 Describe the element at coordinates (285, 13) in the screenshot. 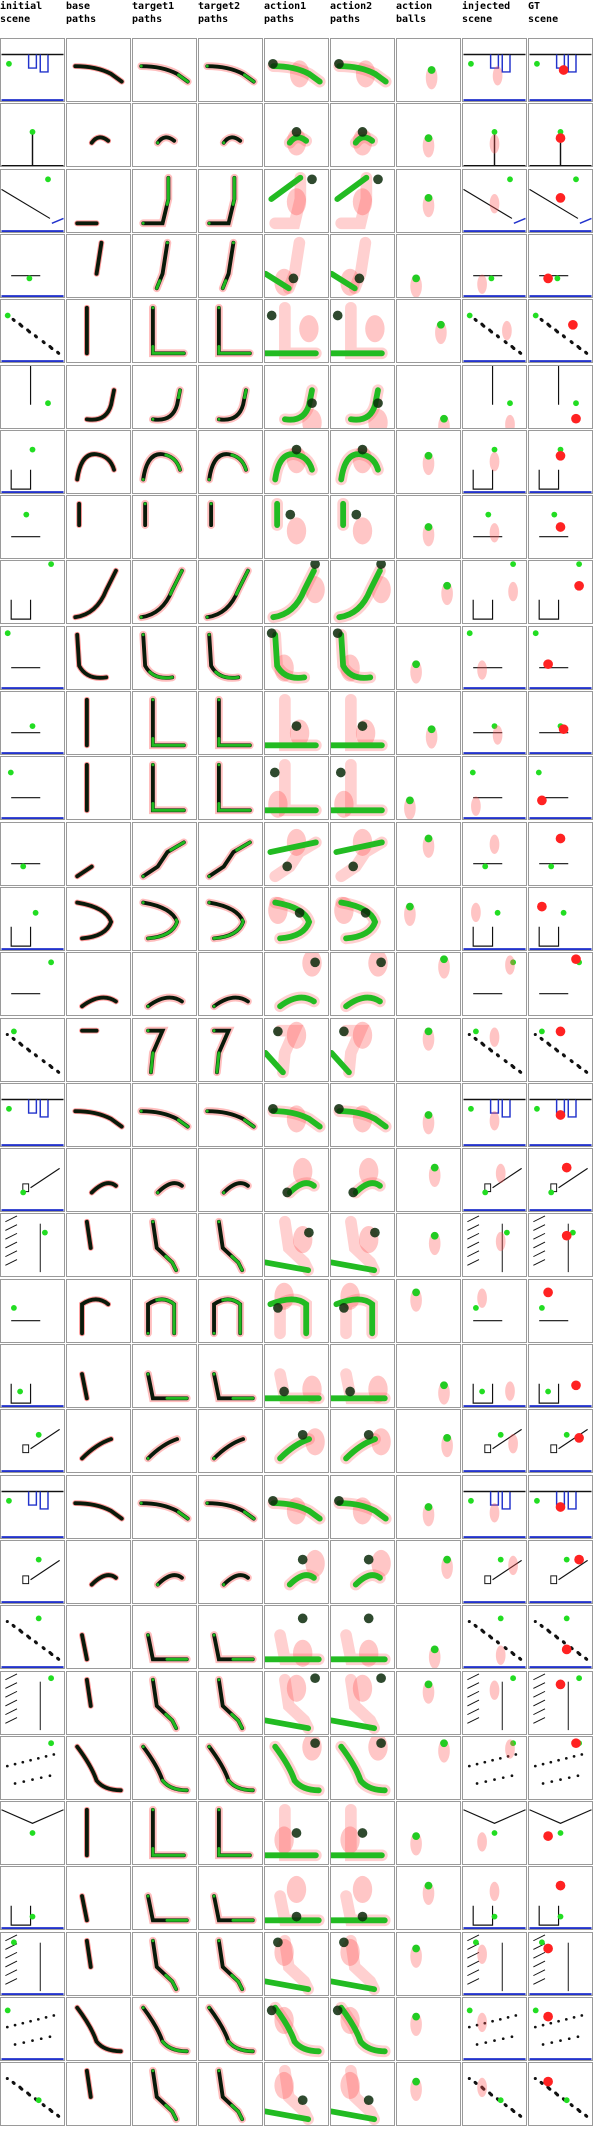

I see `column-label-action1: action1 paths` at that location.